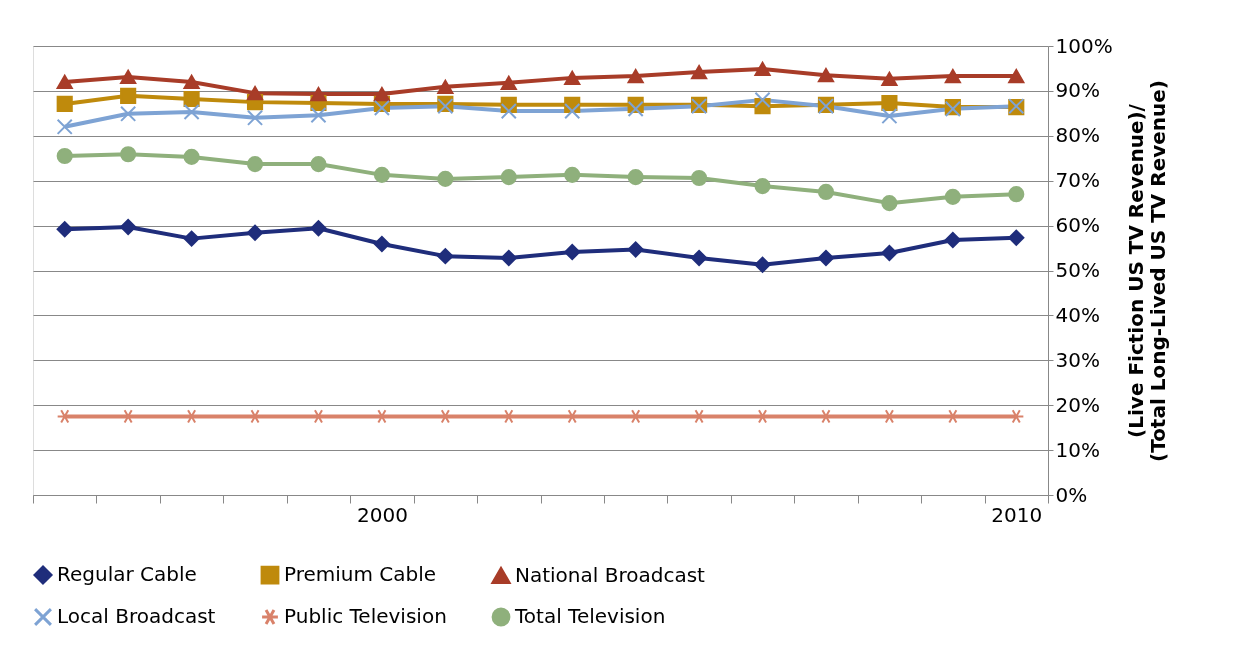 This screenshot has width=1246, height=656. Describe the element at coordinates (590, 616) in the screenshot. I see `legend-label: Total Television` at that location.